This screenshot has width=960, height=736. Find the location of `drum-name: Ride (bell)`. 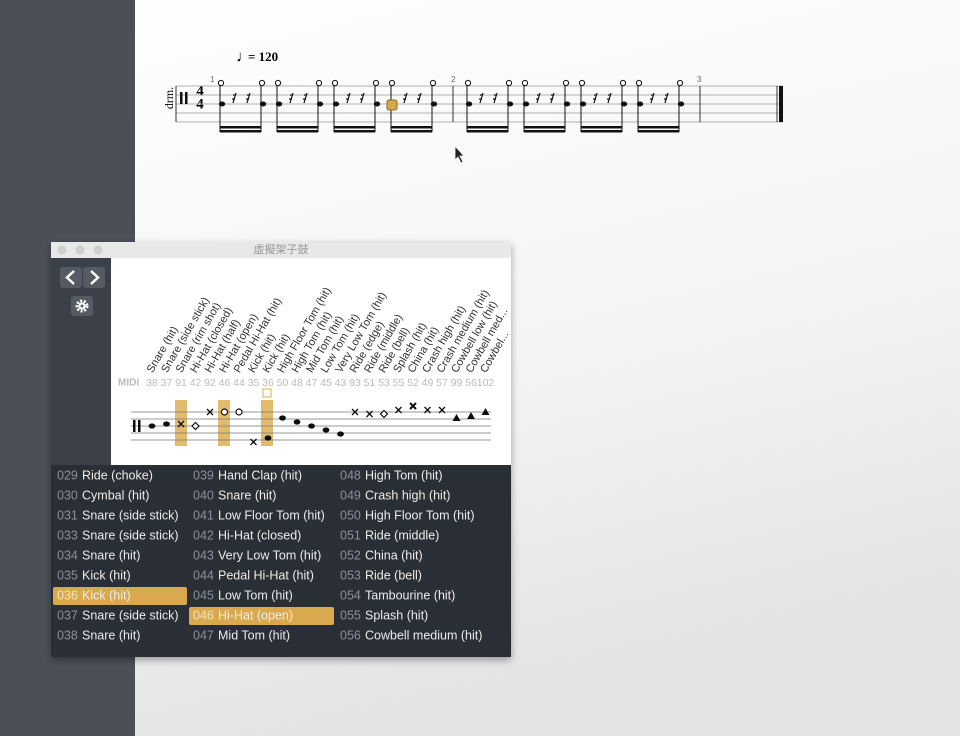

drum-name: Ride (bell) is located at coordinates (393, 575).